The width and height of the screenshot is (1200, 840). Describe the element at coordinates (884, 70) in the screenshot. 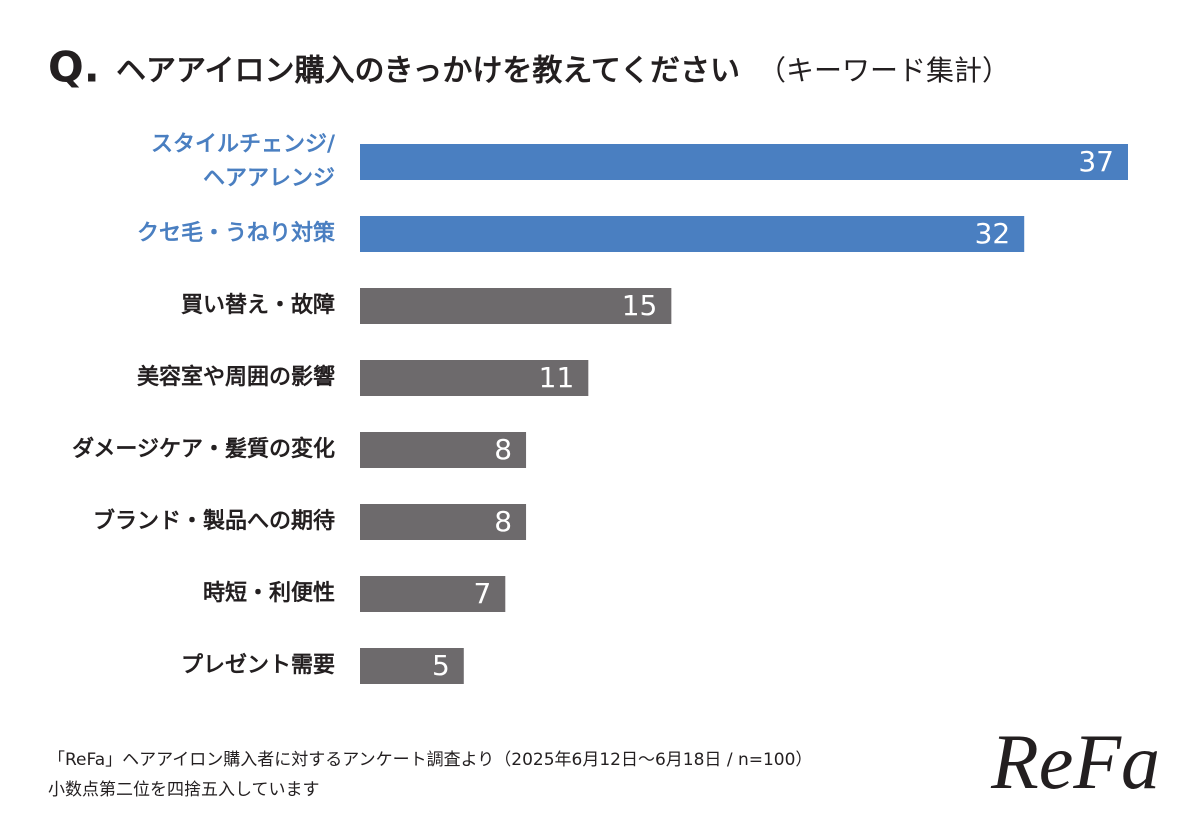

I see `chart-subtitle: （キーワード集計）` at that location.